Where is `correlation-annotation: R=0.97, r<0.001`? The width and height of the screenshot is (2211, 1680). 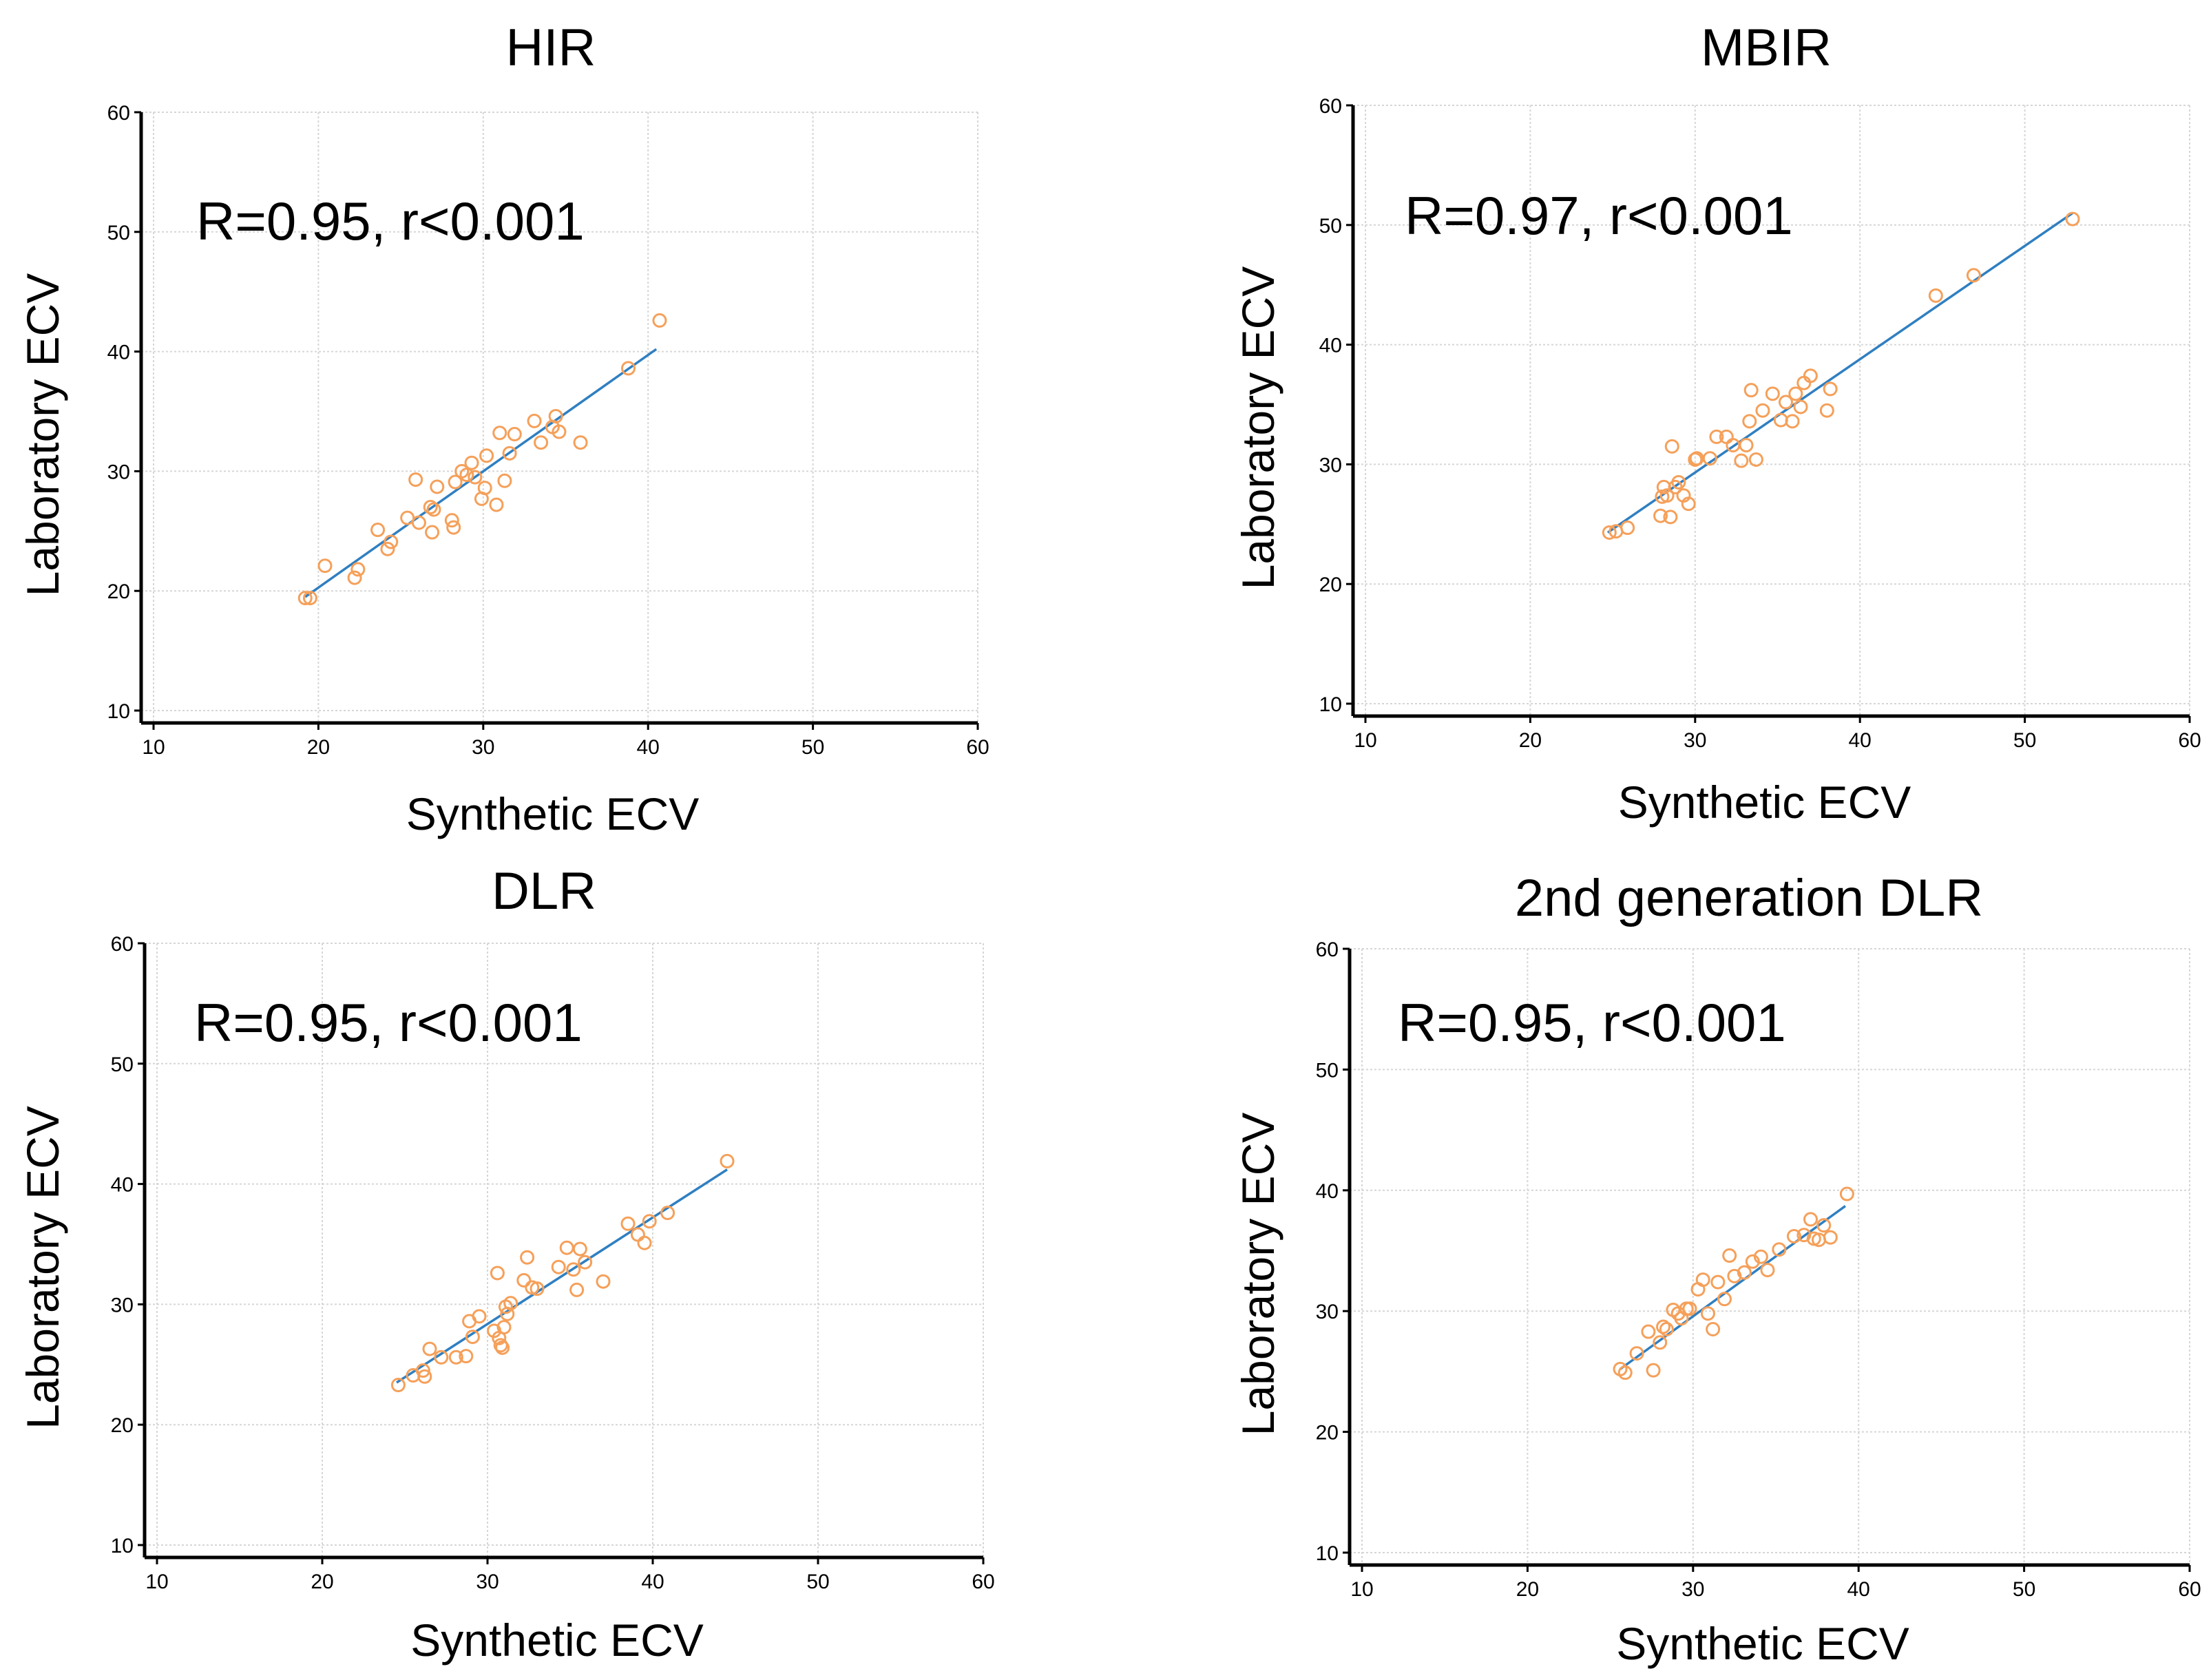 correlation-annotation: R=0.97, r<0.001 is located at coordinates (1599, 215).